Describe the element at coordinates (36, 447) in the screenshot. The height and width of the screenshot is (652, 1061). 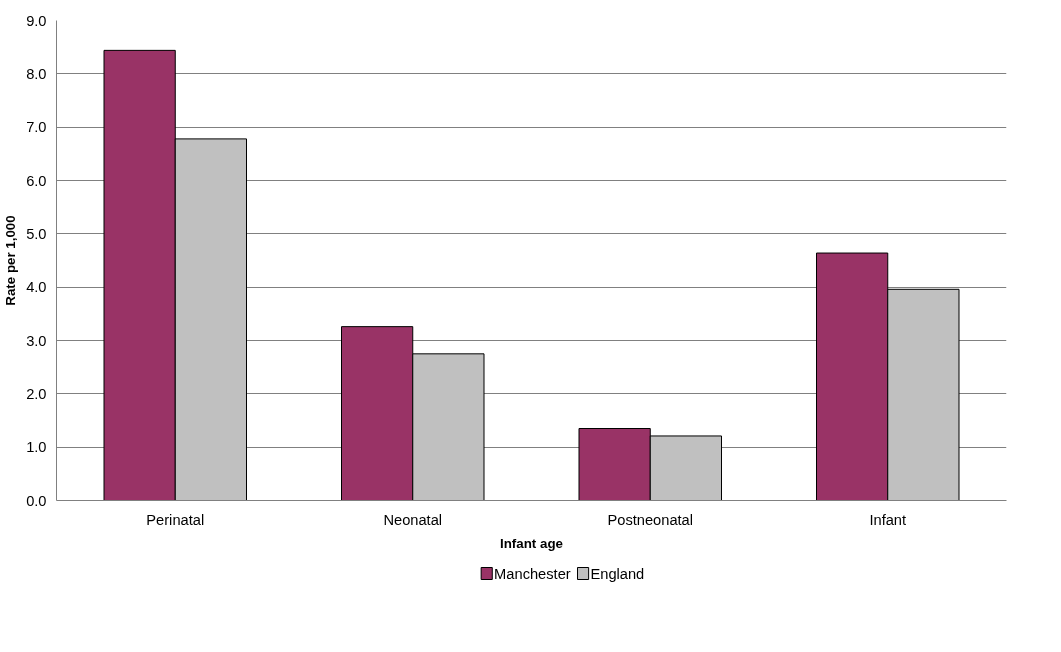
I see `y-tick-label: 1.0` at that location.